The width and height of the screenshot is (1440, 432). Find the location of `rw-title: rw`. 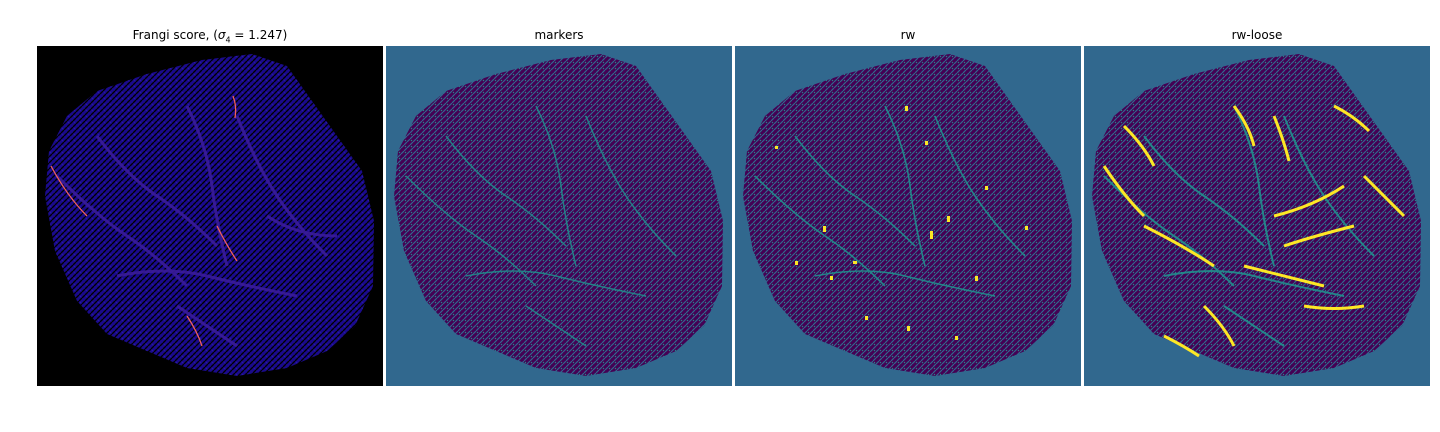

rw-title: rw is located at coordinates (908, 35).